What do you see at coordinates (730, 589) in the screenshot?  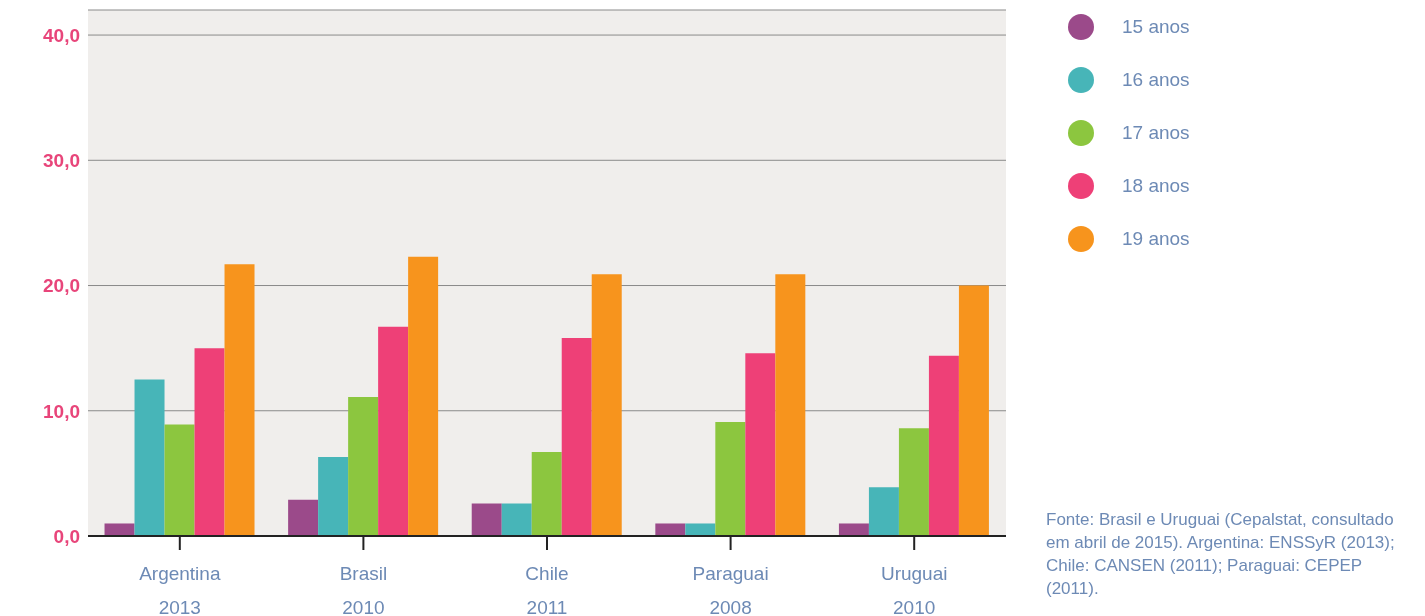 I see `x-tick-label: Paraguai 2008` at bounding box center [730, 589].